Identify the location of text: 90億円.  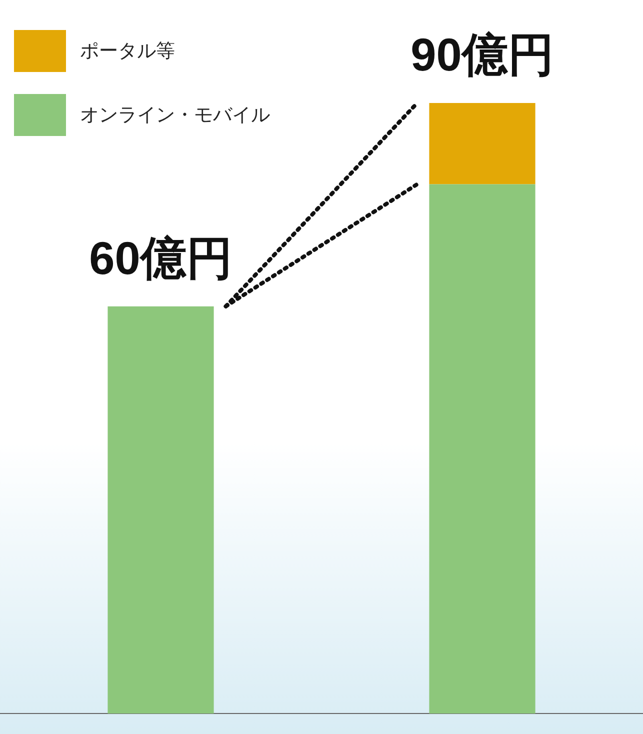
(482, 54).